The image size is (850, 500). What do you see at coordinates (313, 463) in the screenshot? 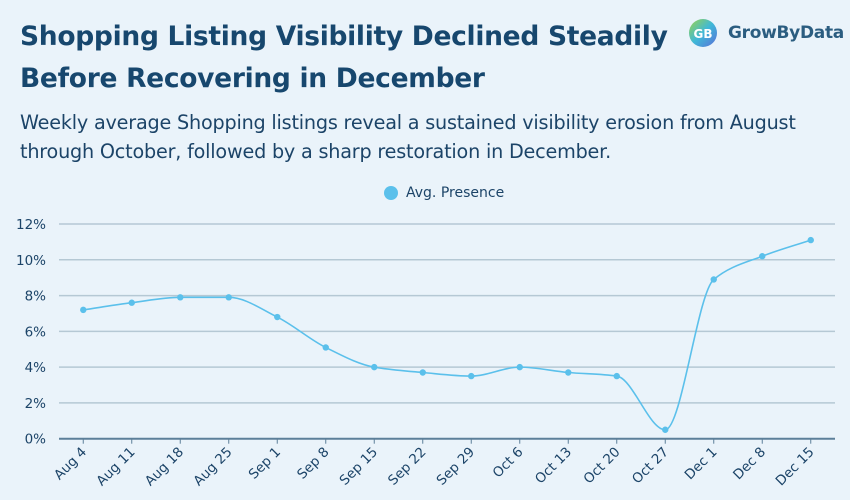
I see `x-tick-label: Sep 8` at bounding box center [313, 463].